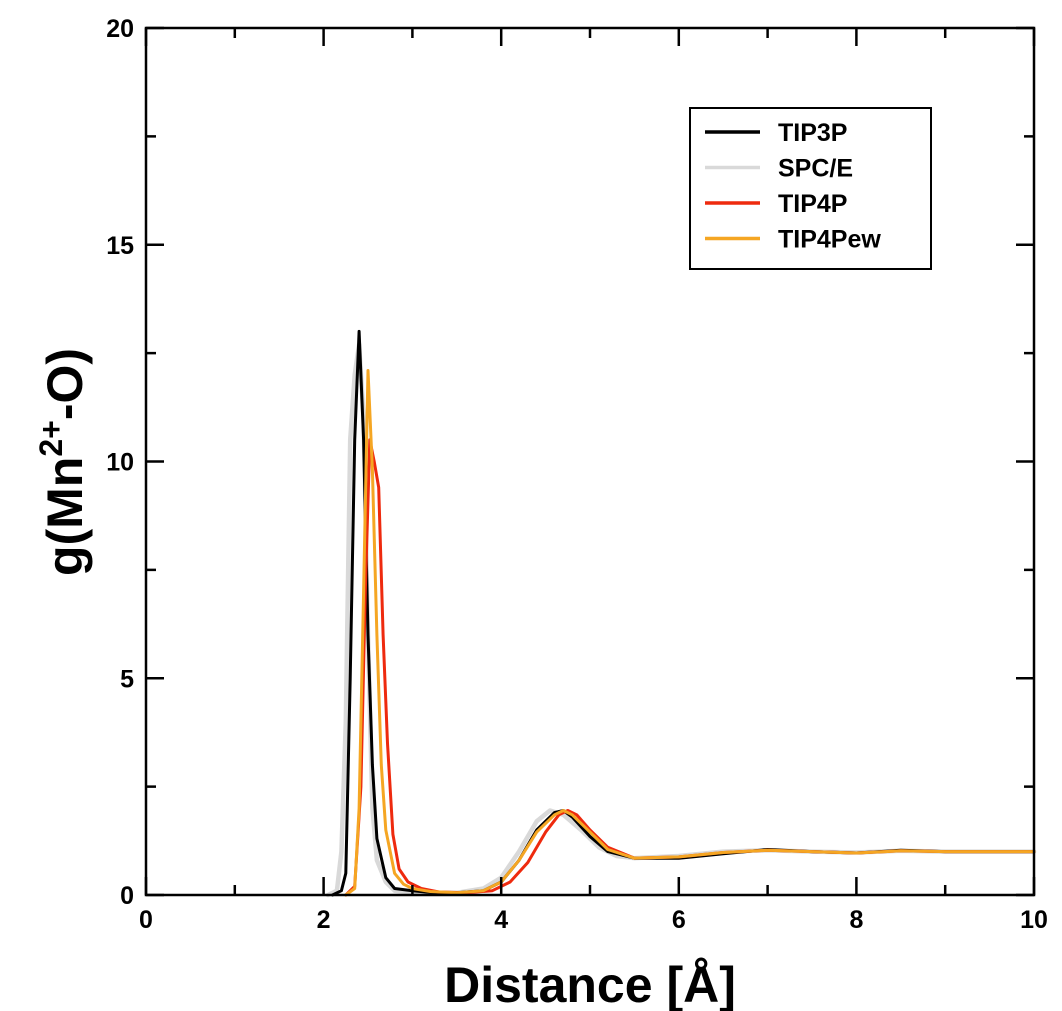  What do you see at coordinates (829, 240) in the screenshot?
I see `legend-label-tip4pew: TIP4Pew` at bounding box center [829, 240].